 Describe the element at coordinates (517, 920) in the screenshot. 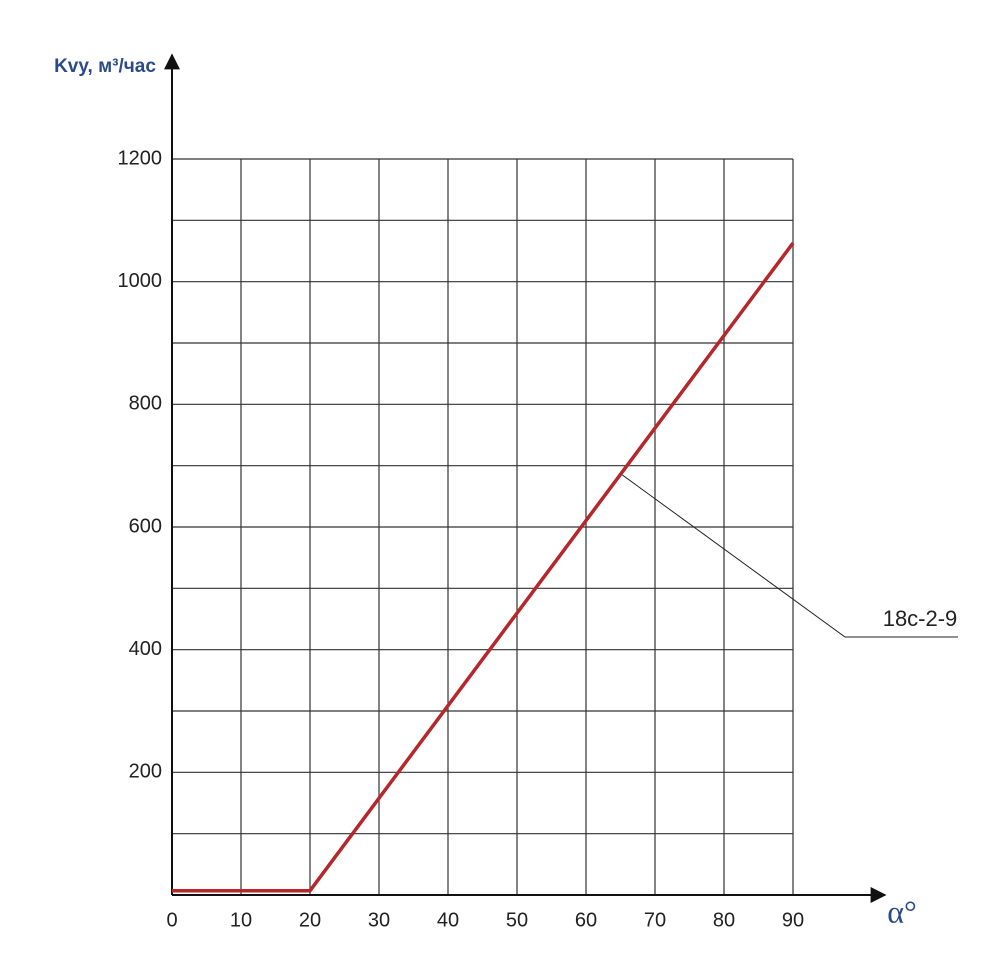

I see `x-tick-label: 50` at that location.